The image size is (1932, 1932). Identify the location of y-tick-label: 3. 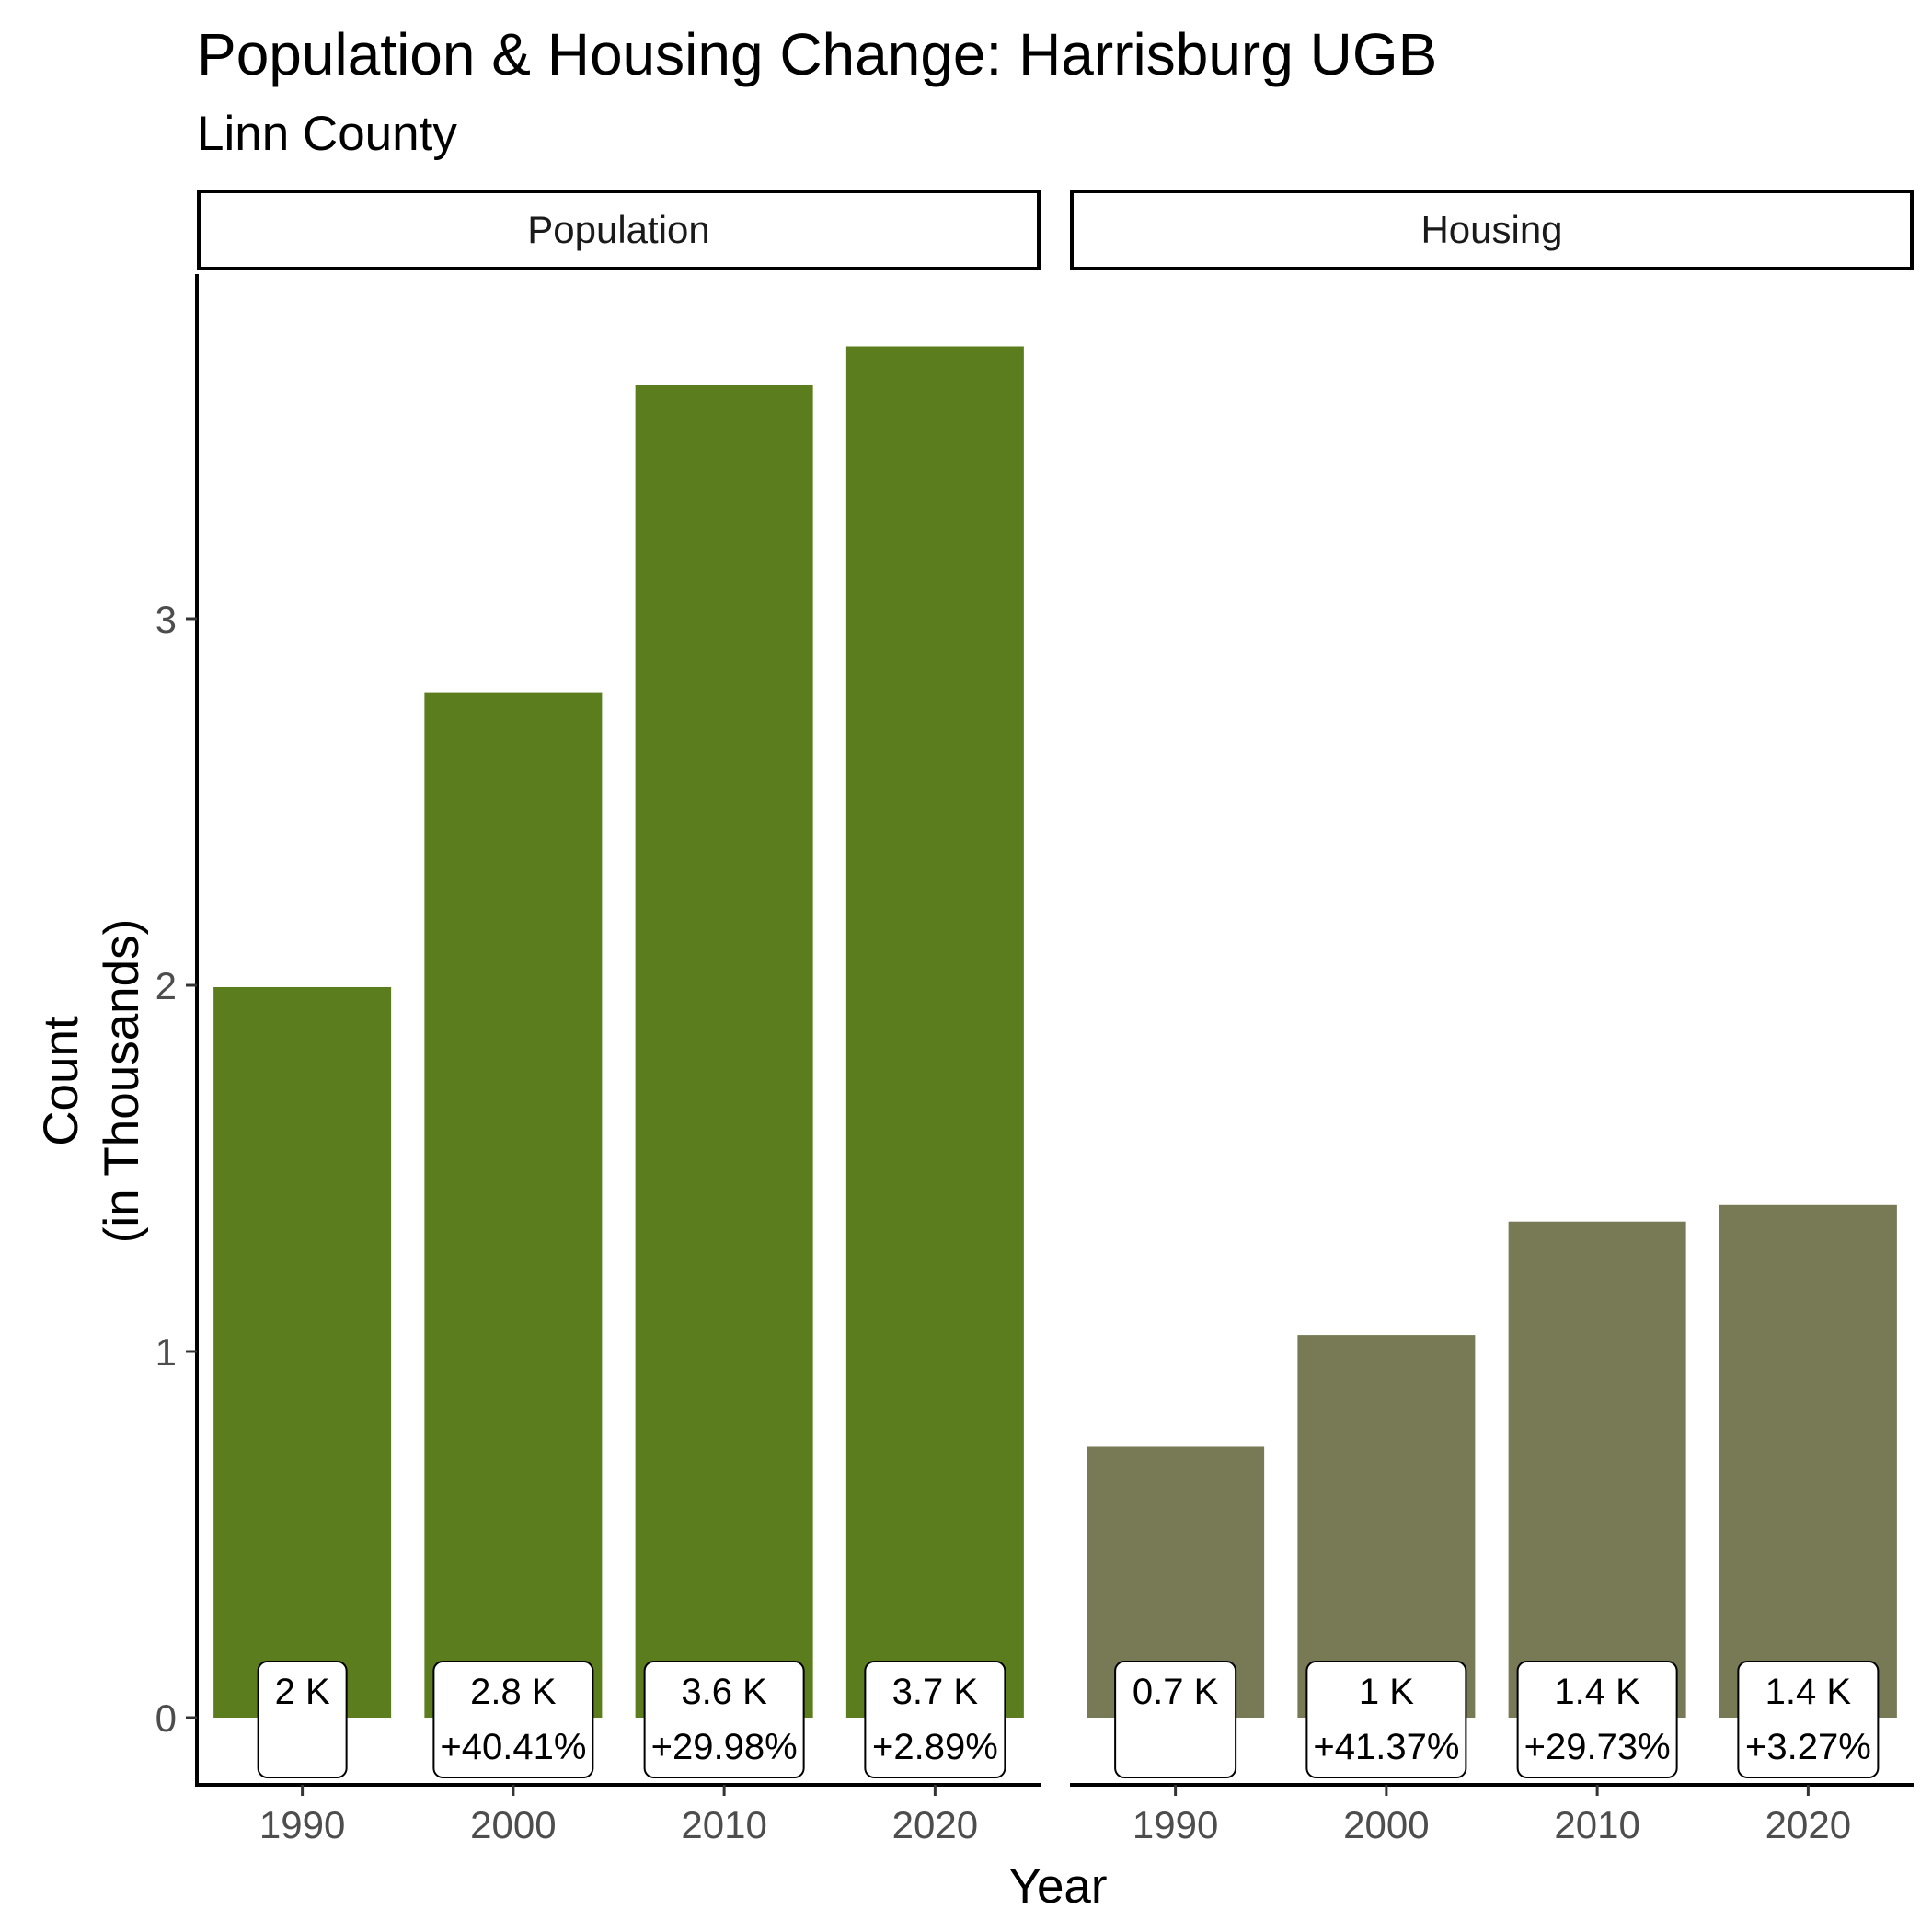
(166, 619).